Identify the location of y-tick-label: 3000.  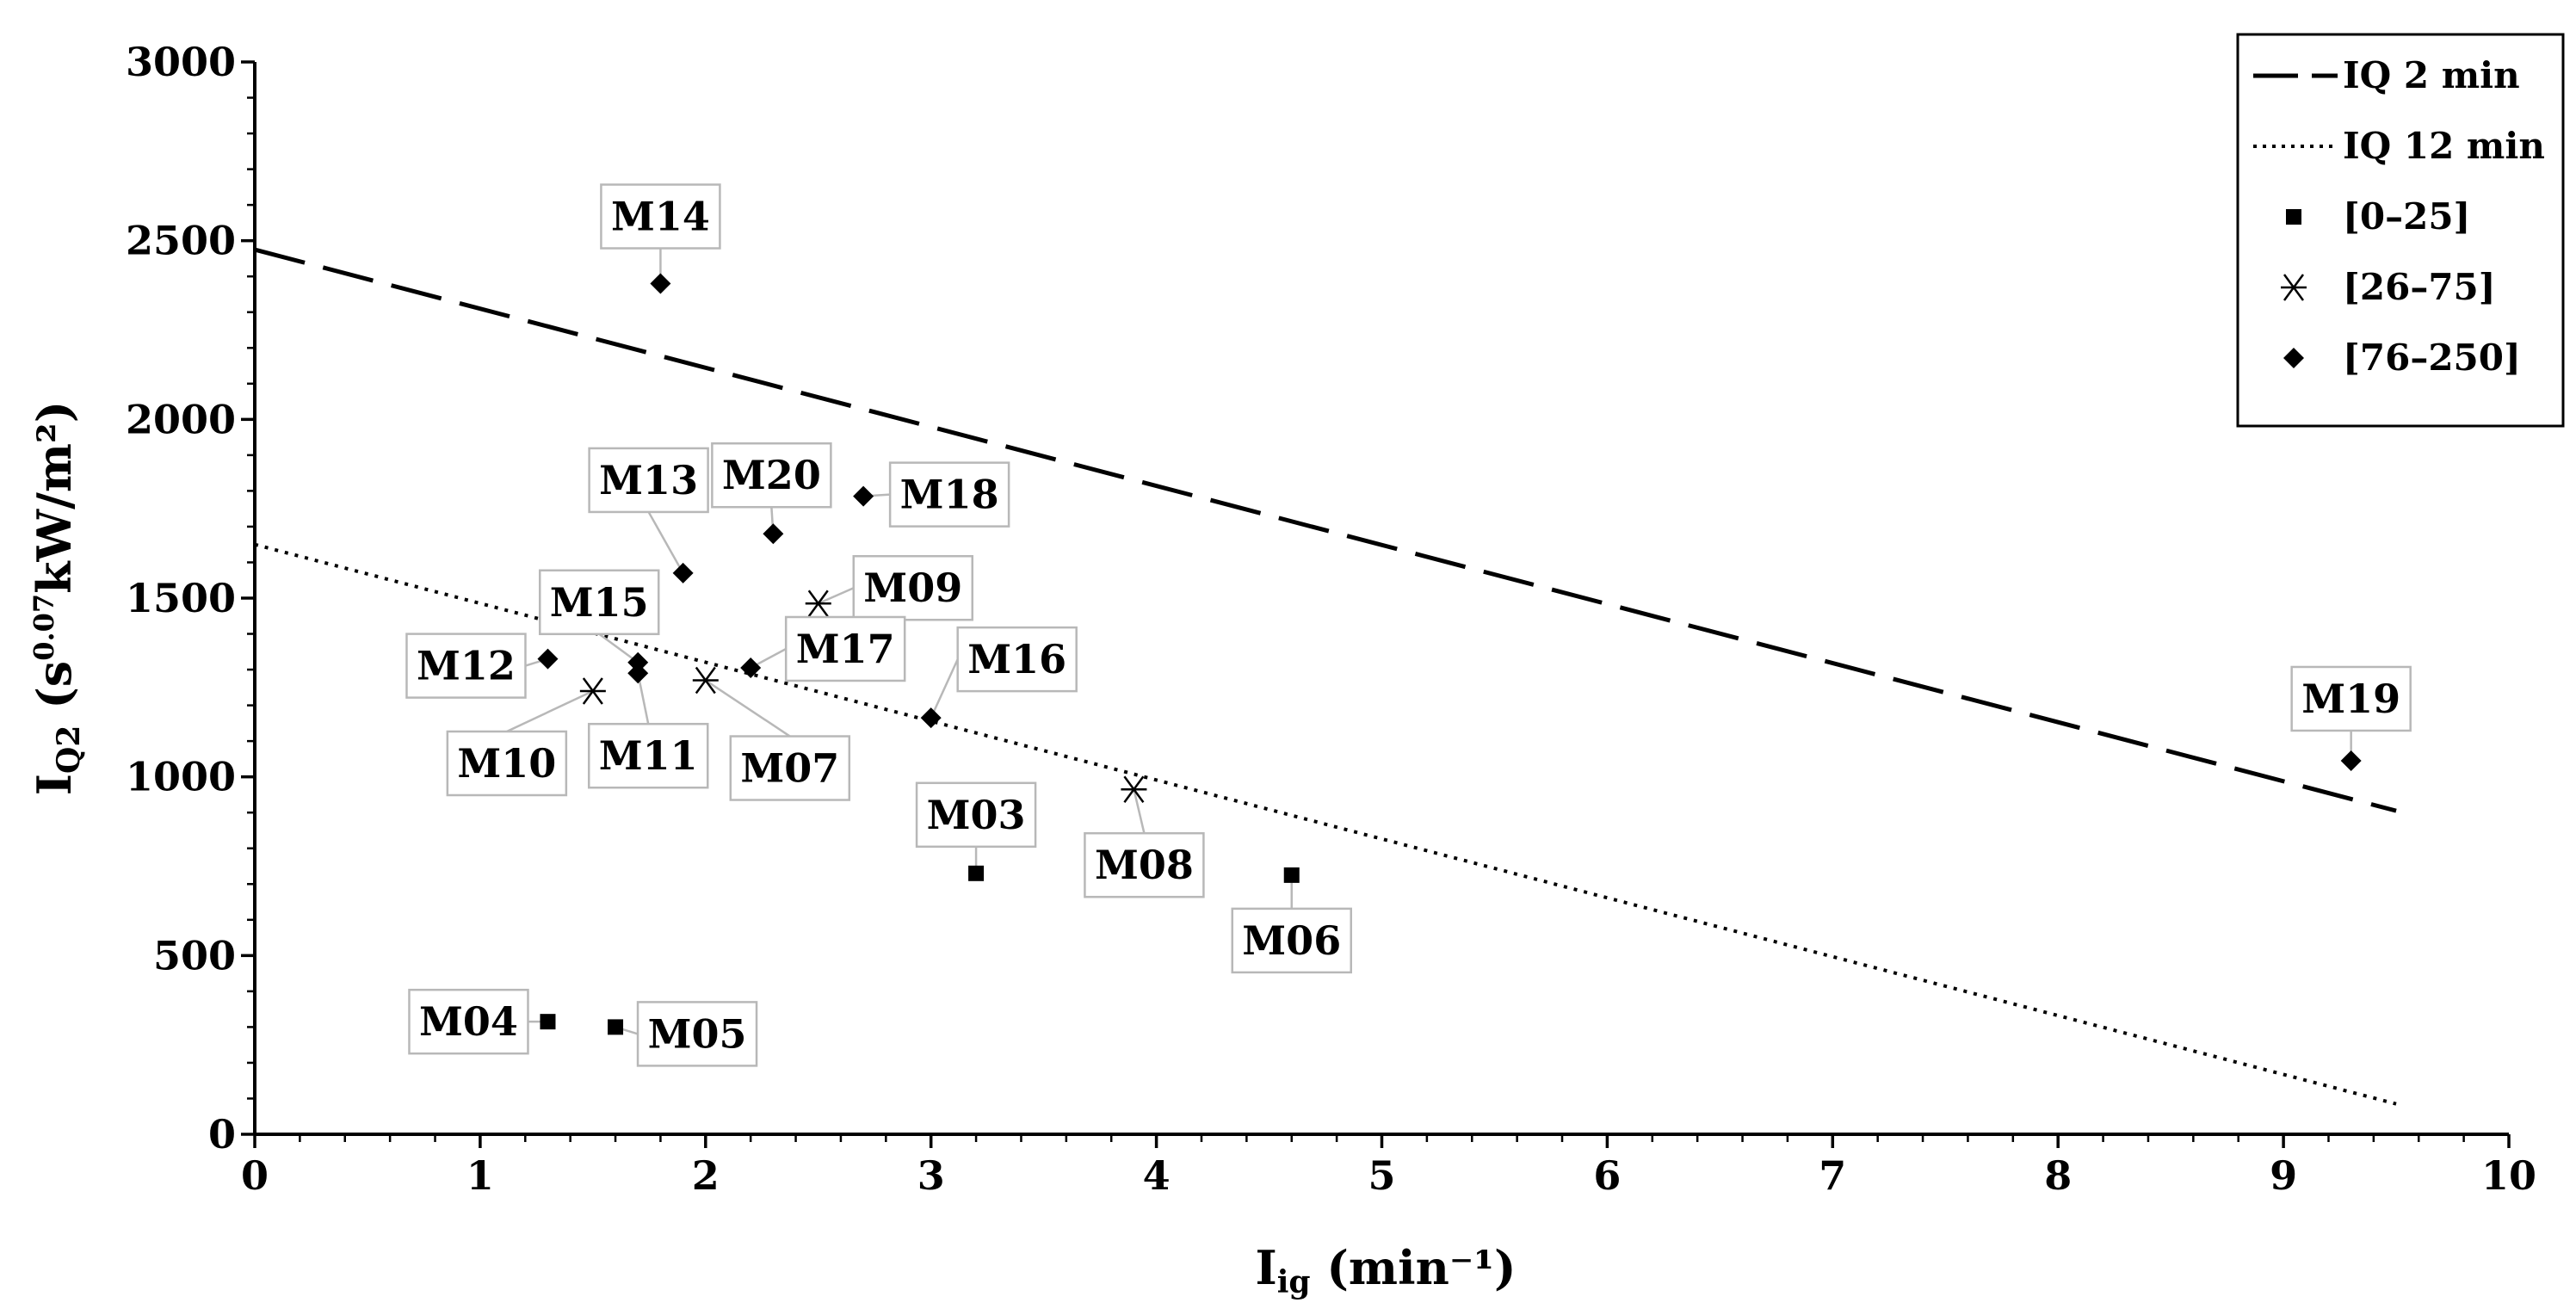
(181, 62).